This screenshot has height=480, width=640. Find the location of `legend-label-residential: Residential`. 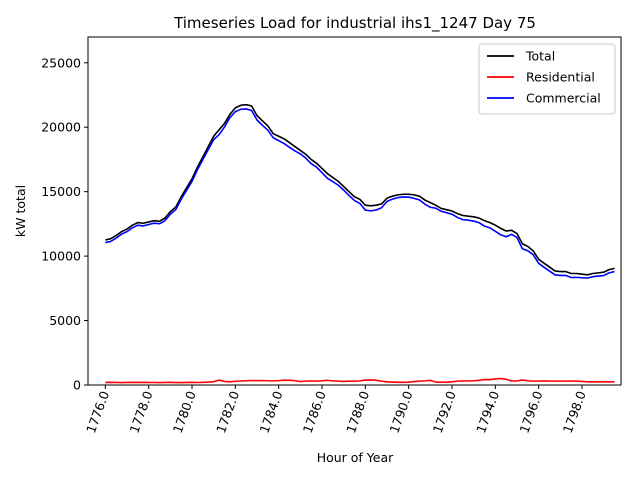

legend-label-residential: Residential is located at coordinates (560, 77).